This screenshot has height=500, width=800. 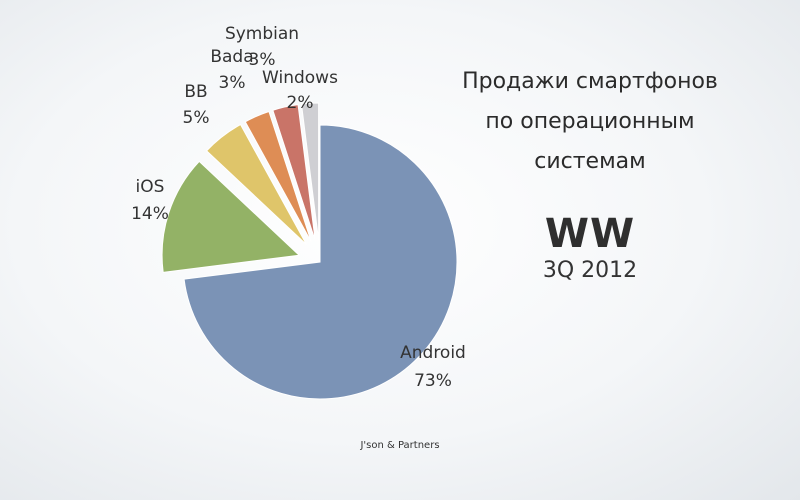 I want to click on pie-slice-ios, so click(x=231, y=216).